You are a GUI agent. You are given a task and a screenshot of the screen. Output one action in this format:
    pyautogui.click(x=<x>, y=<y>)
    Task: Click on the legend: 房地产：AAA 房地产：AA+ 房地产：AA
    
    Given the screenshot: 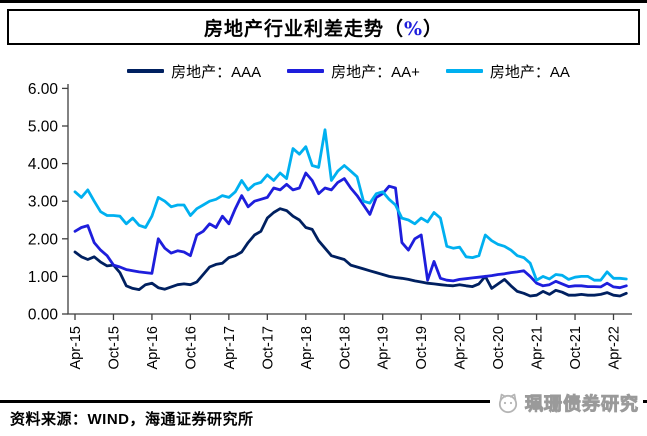 What is the action you would take?
    pyautogui.click(x=348, y=71)
    